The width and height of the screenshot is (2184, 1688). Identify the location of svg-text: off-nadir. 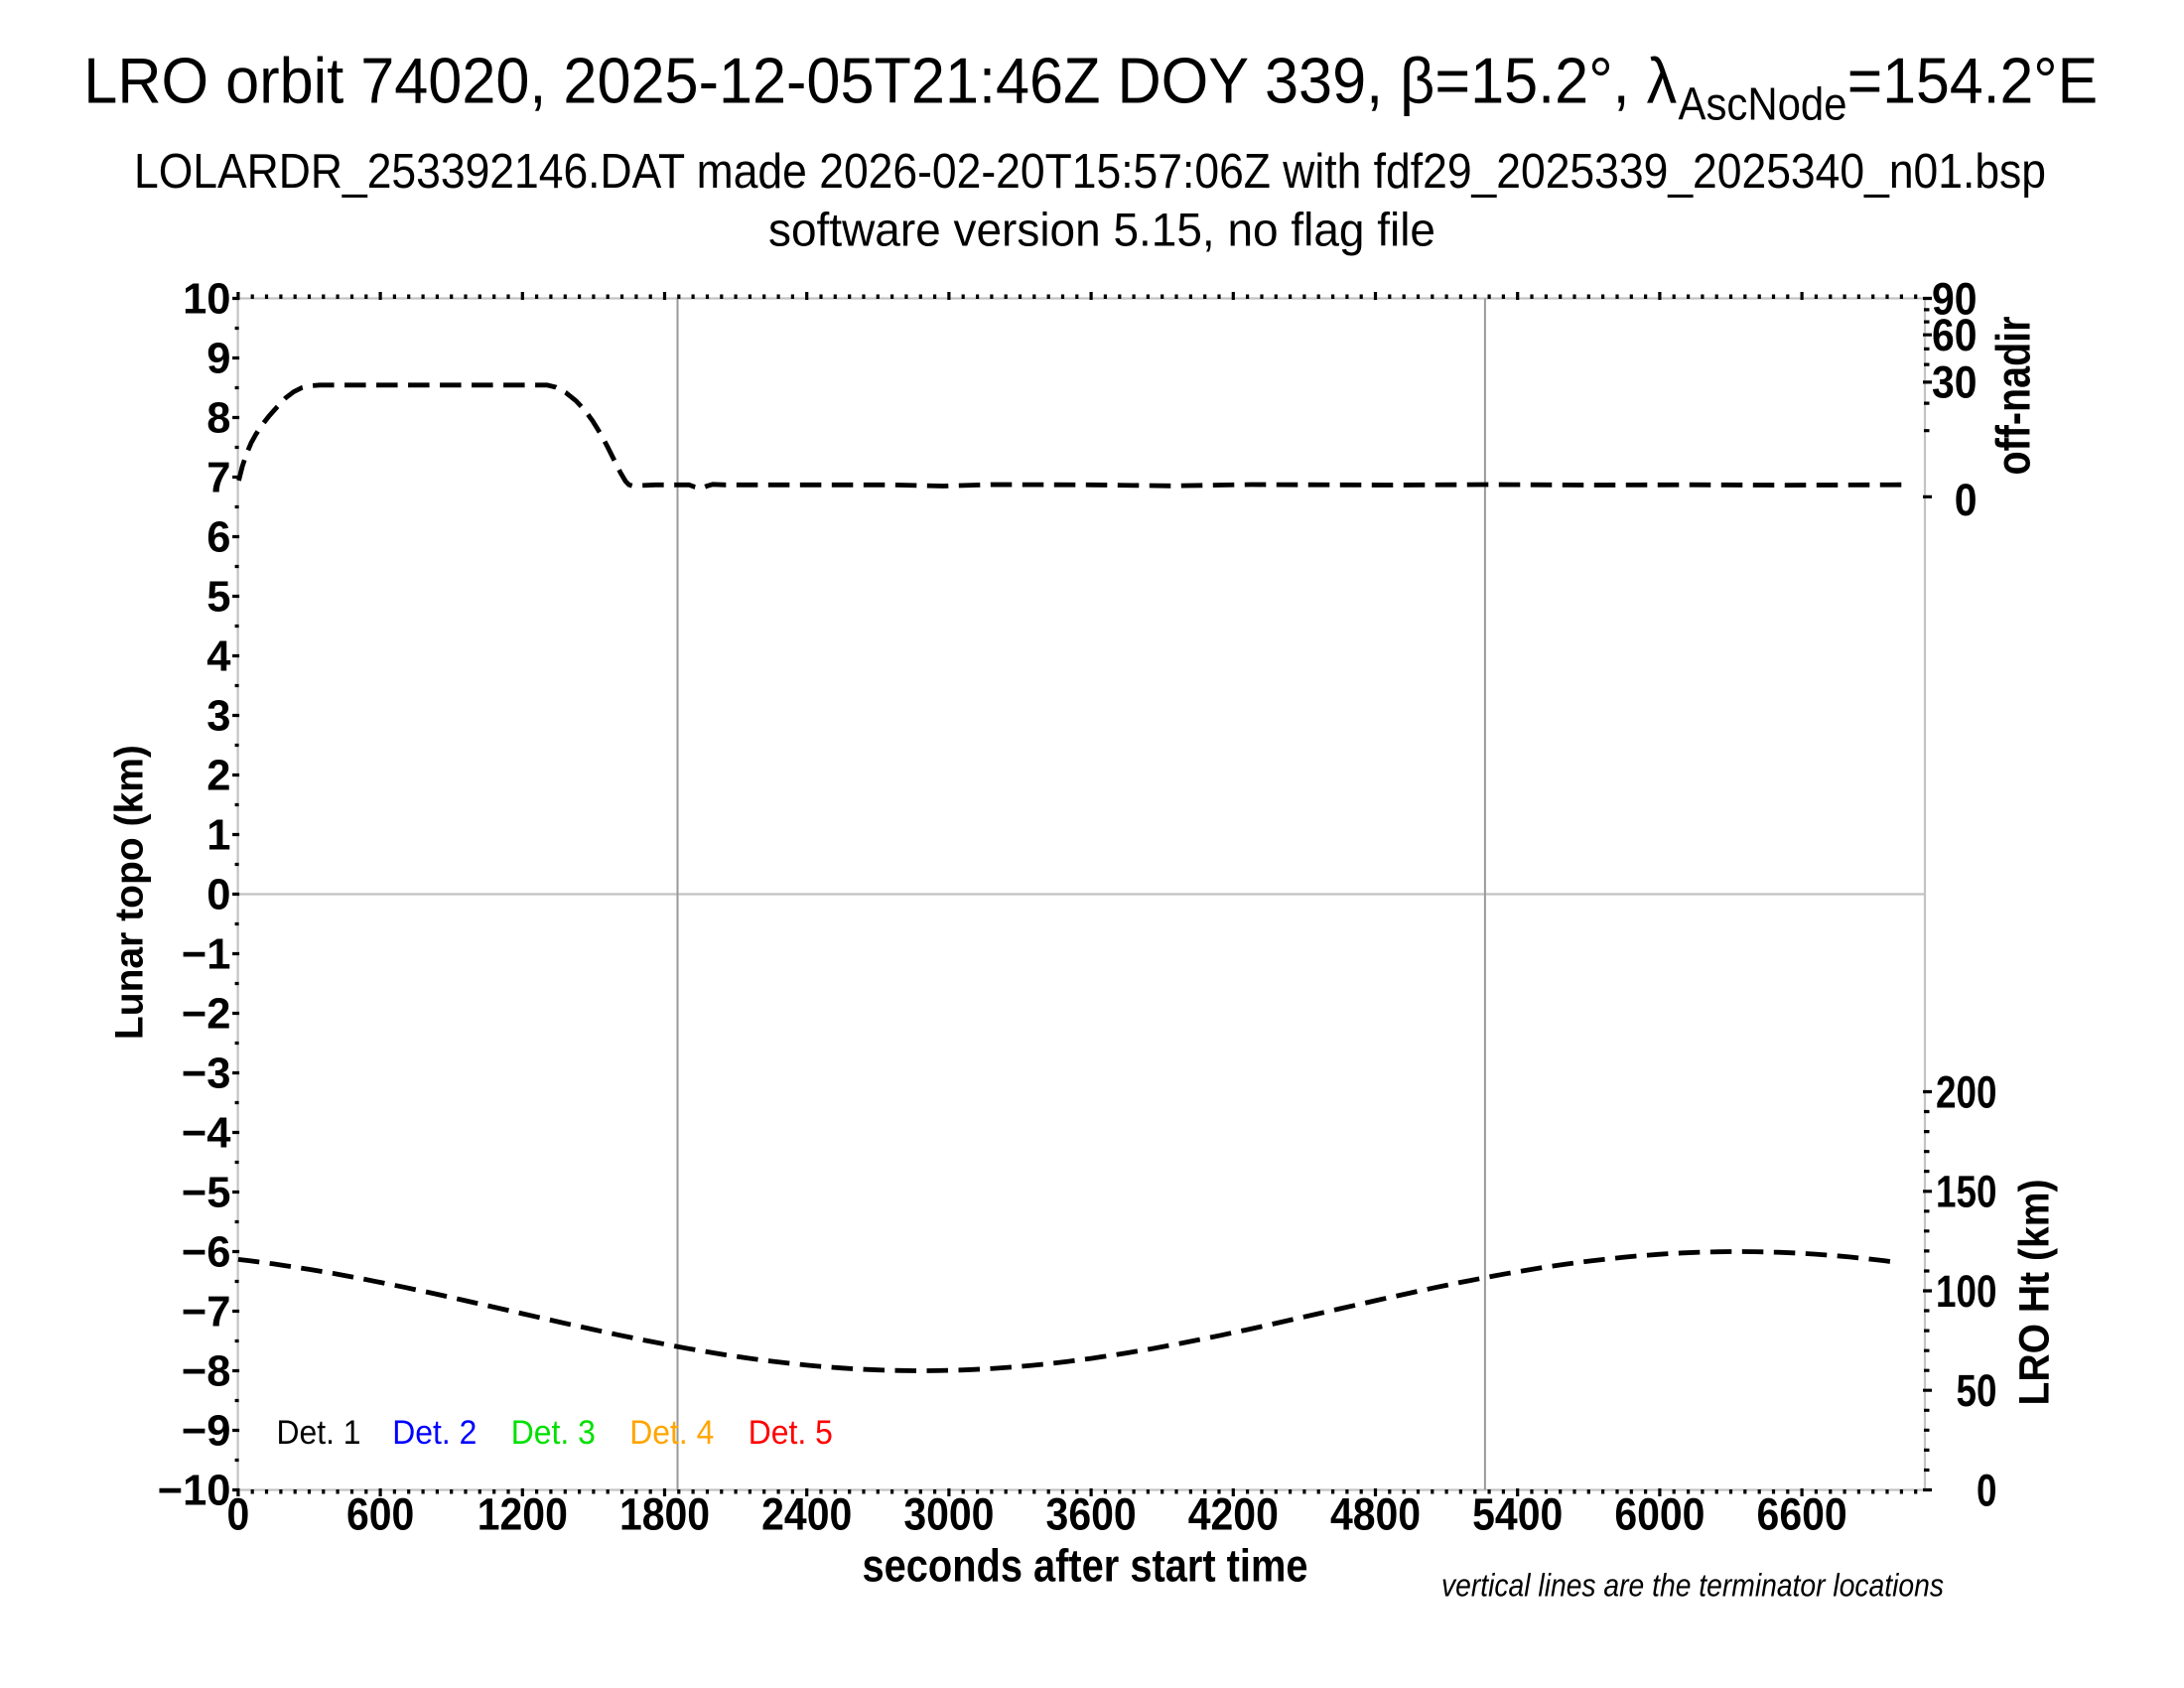
(2013, 395).